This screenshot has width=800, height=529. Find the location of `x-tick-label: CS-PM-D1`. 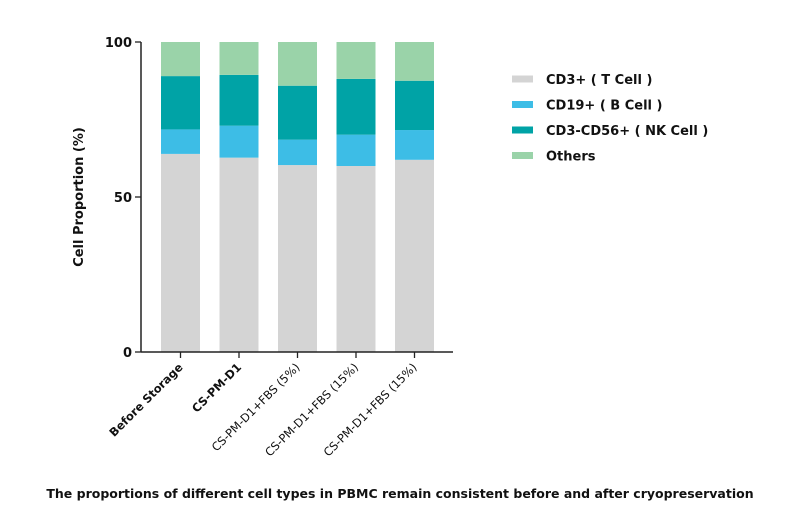

x-tick-label: CS-PM-D1 is located at coordinates (216, 387).